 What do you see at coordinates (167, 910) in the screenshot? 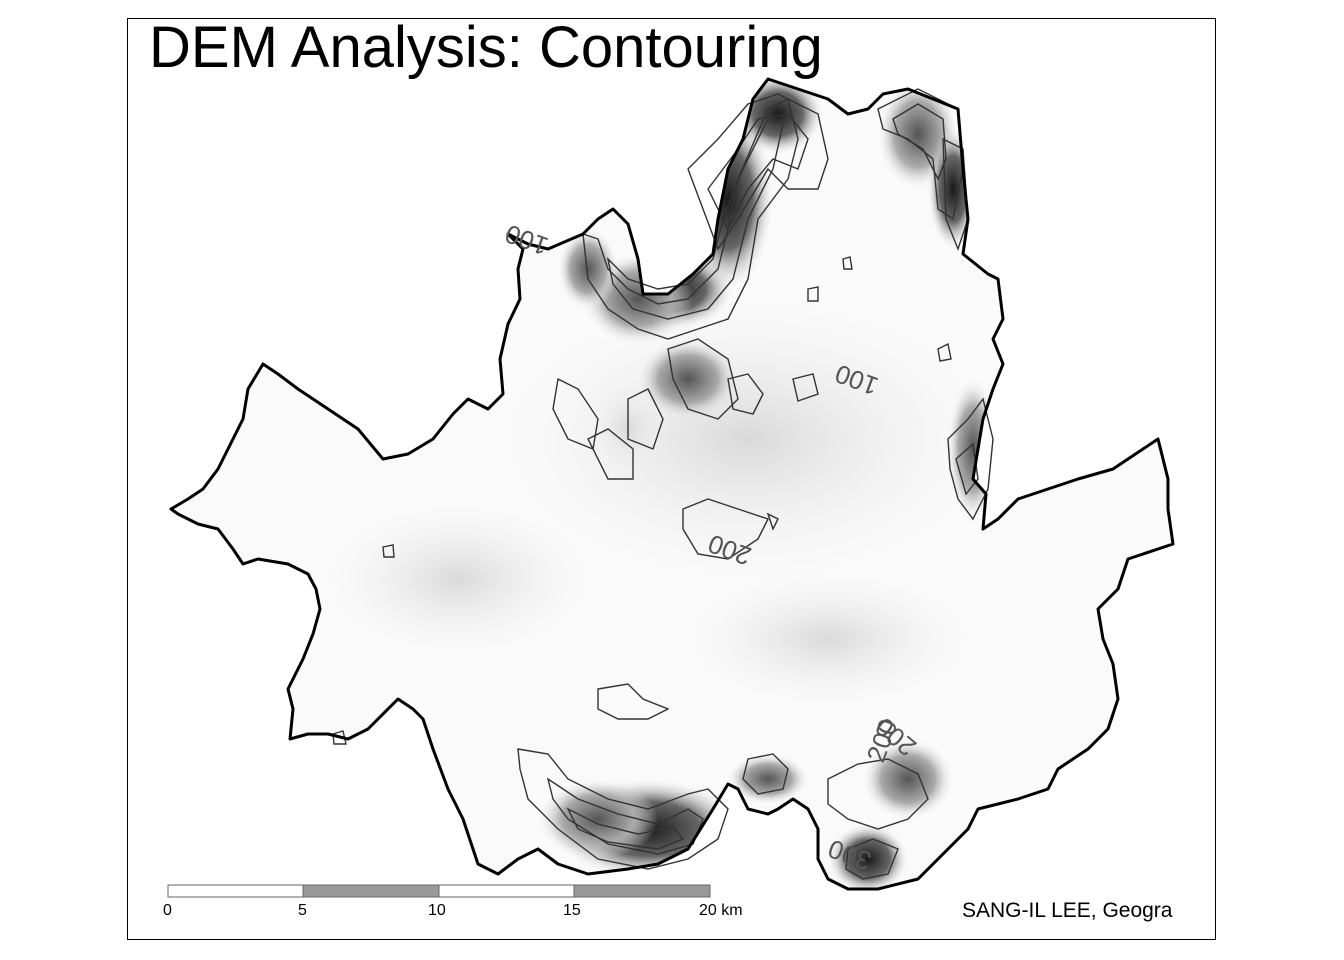
I see `scale-tick-label: 0` at bounding box center [167, 910].